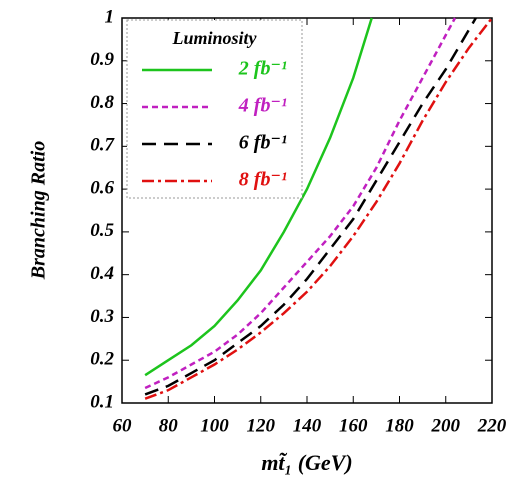 This screenshot has height=485, width=526. Describe the element at coordinates (446, 425) in the screenshot. I see `x-tick-label: 200` at that location.